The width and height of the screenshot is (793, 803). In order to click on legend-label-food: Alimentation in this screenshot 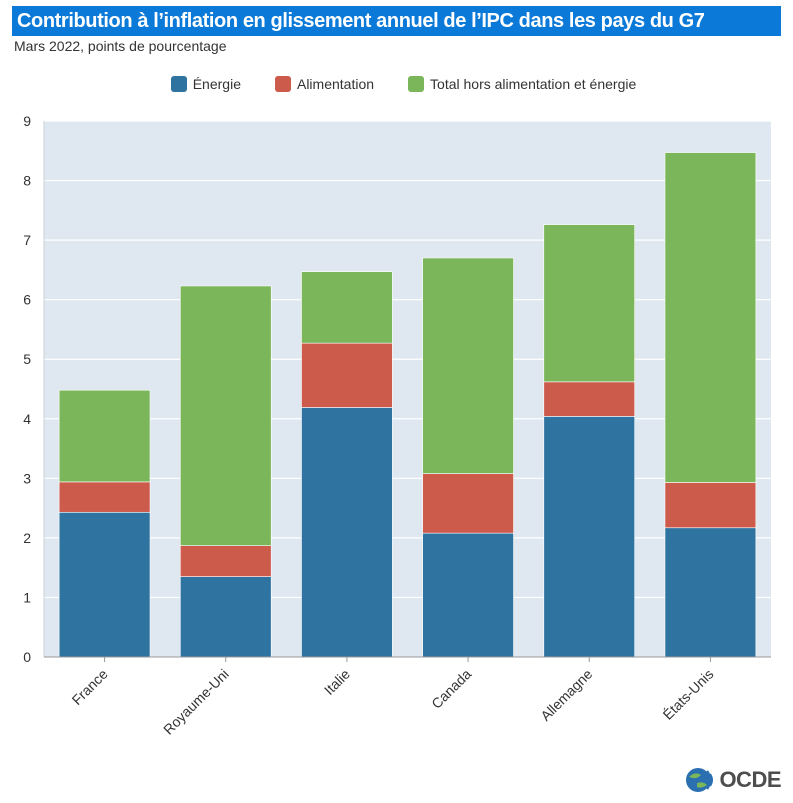, I will do `click(335, 84)`.